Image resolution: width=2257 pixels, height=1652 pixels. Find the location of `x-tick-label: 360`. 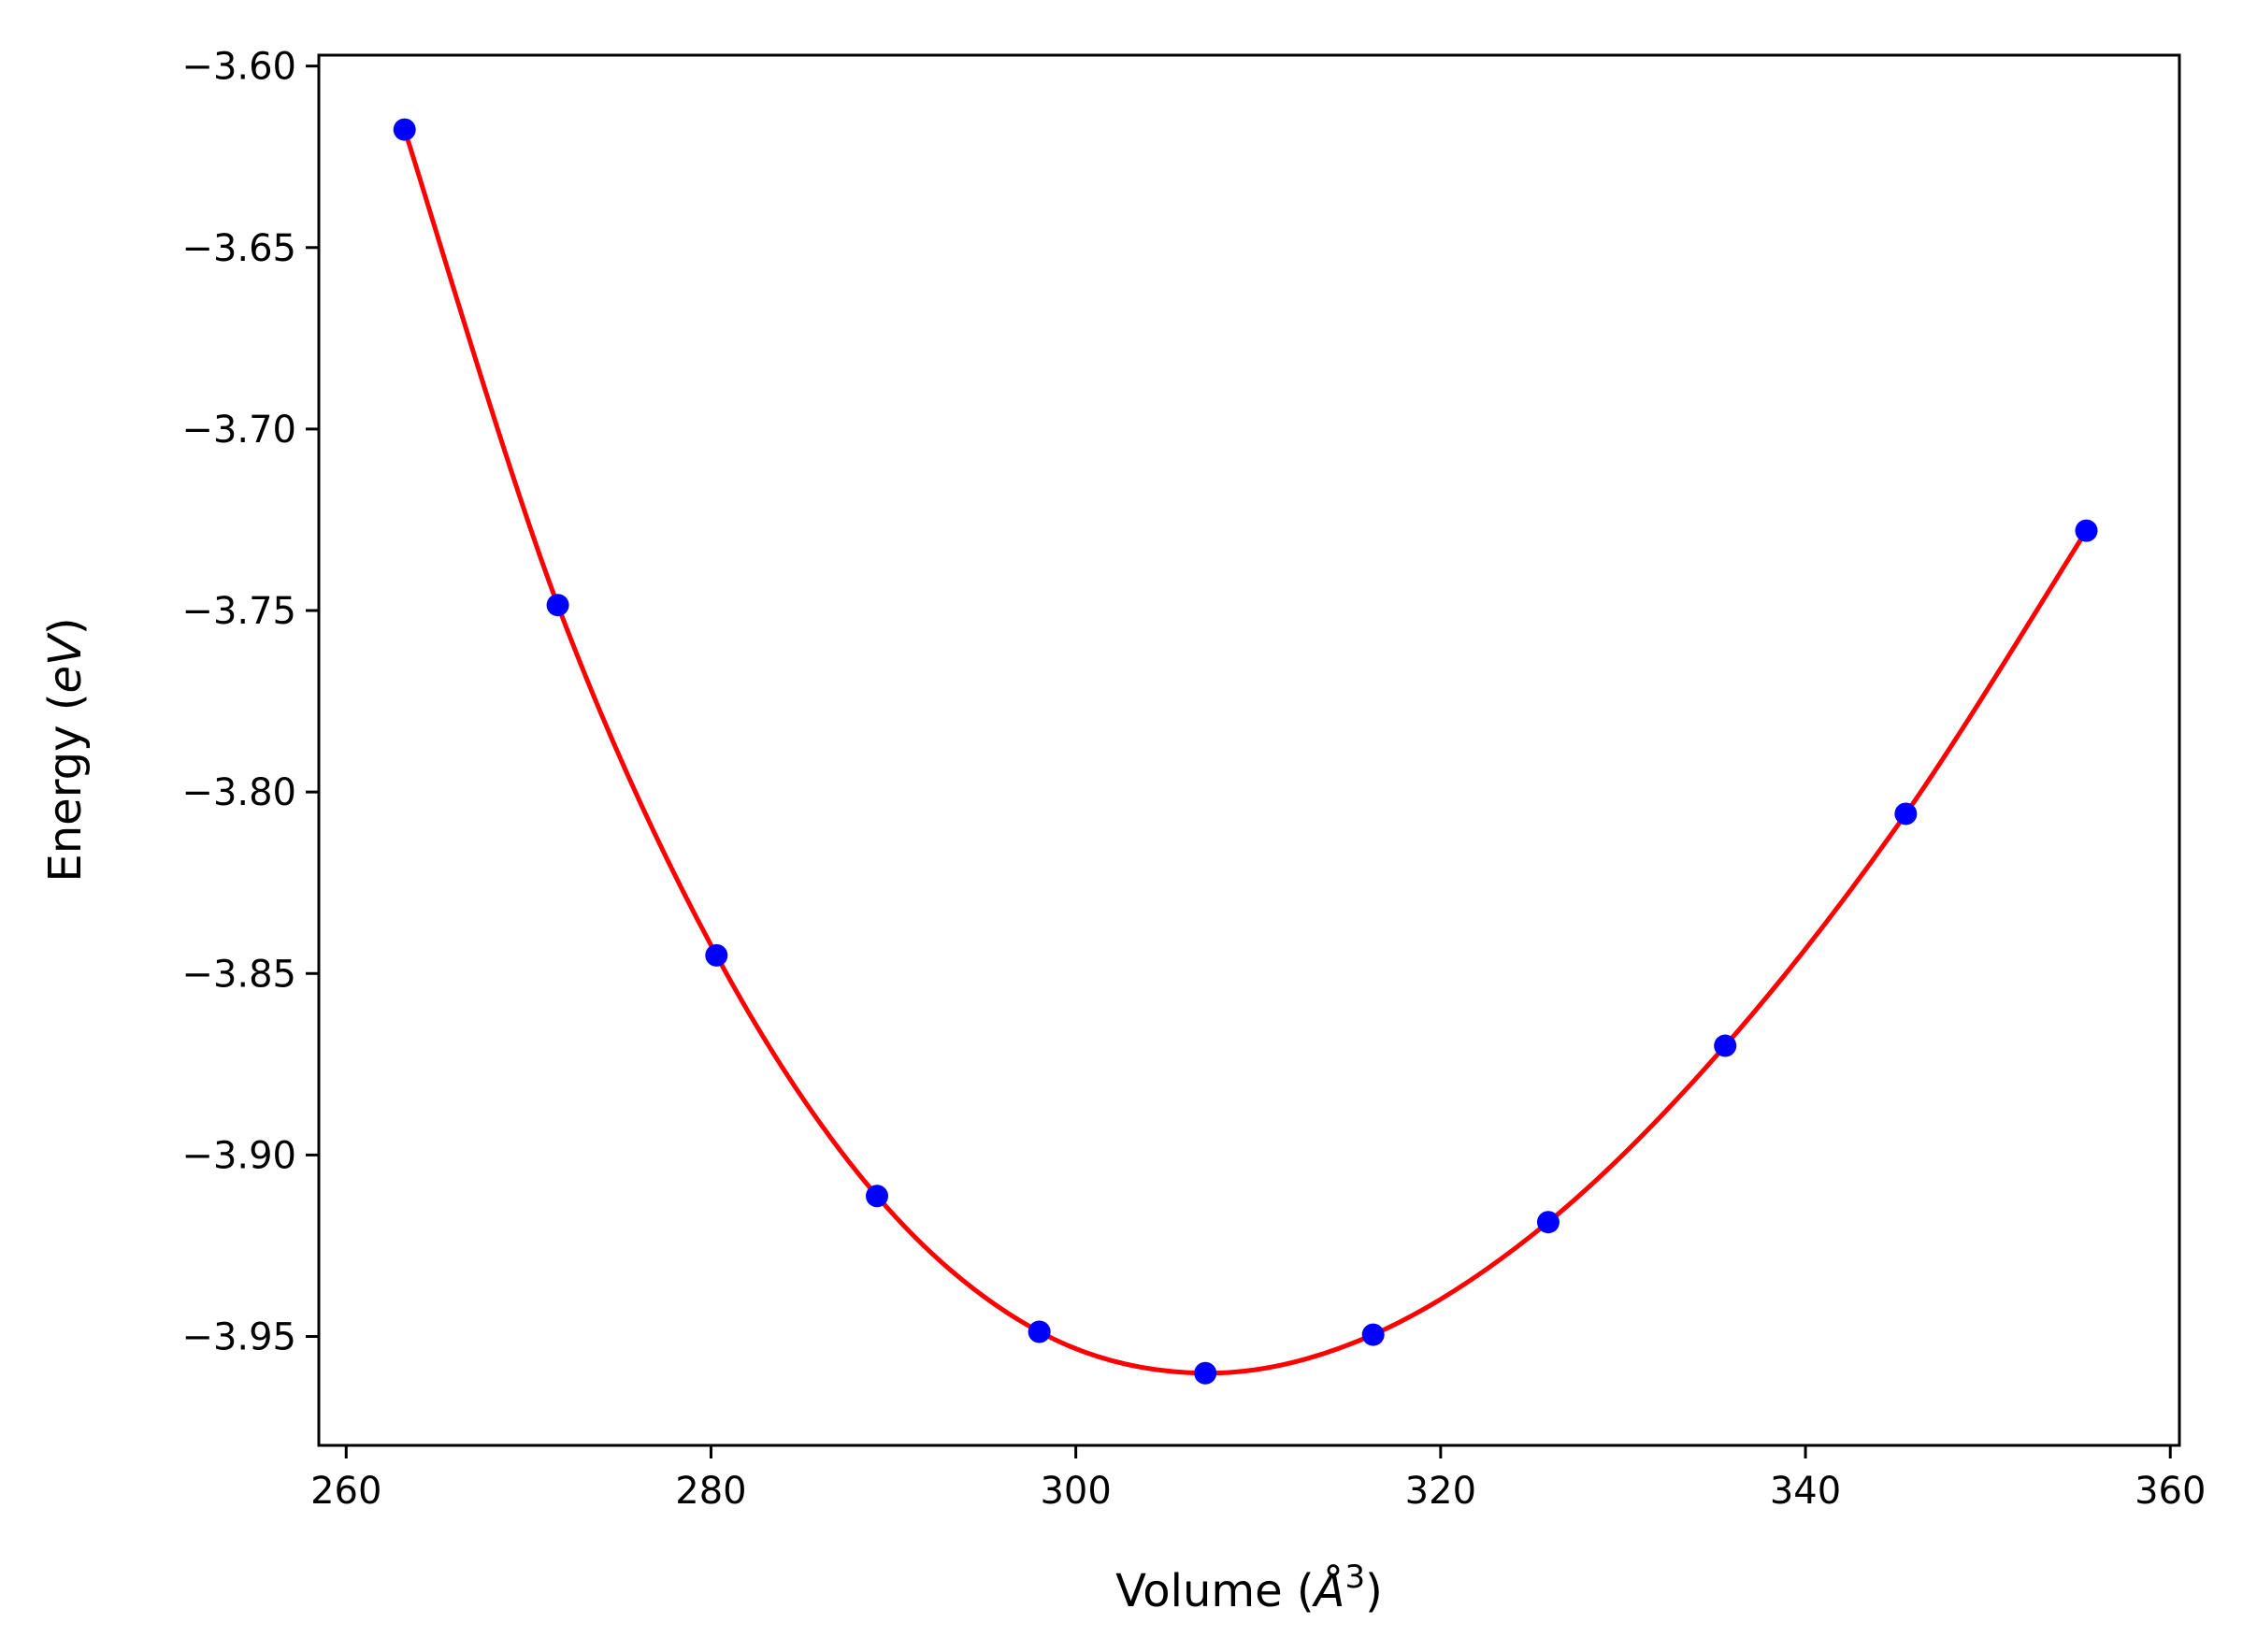

x-tick-label: 360 is located at coordinates (2170, 1491).